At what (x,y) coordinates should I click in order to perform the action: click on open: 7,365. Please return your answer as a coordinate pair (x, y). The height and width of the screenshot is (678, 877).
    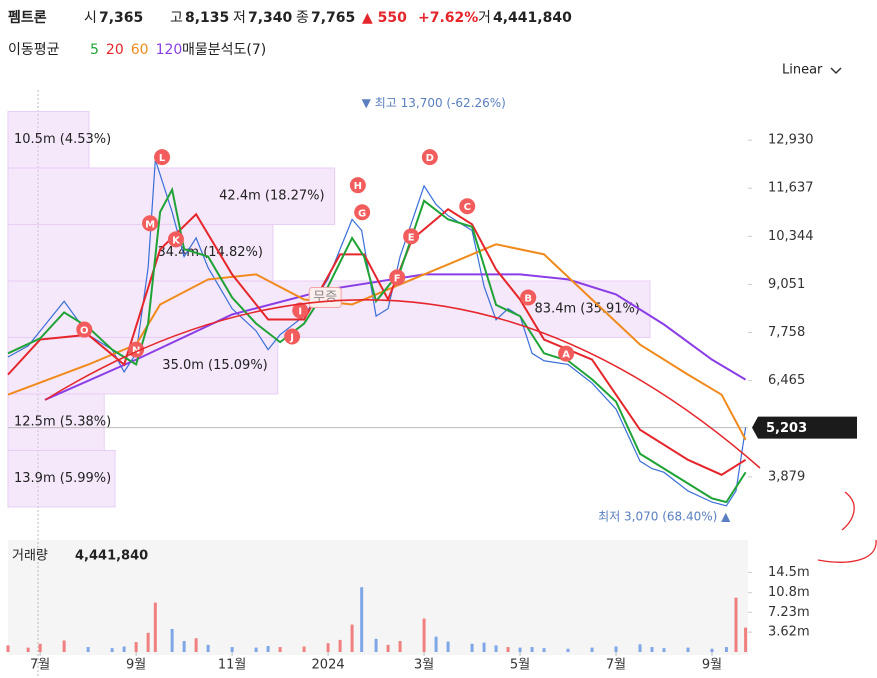
    Looking at the image, I should click on (121, 18).